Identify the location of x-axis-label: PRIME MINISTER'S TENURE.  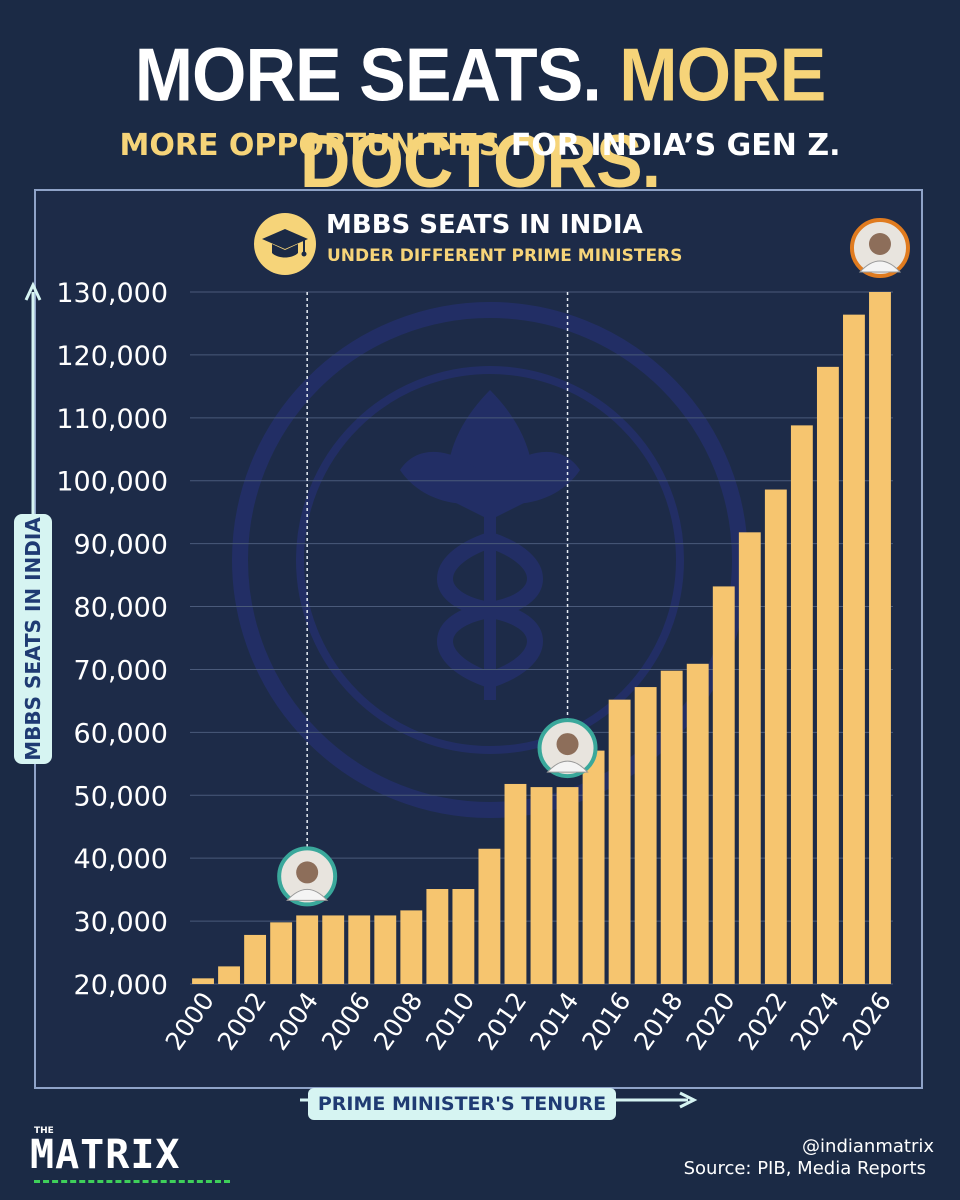
(462, 1104).